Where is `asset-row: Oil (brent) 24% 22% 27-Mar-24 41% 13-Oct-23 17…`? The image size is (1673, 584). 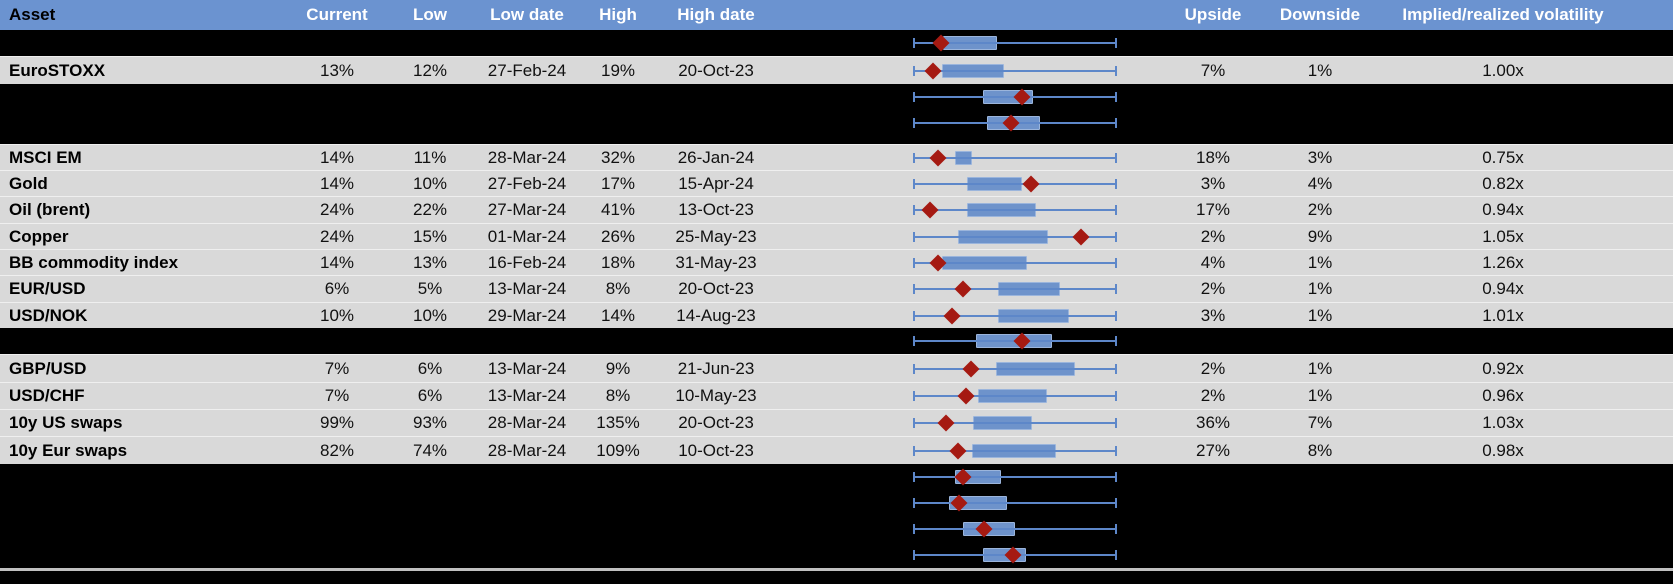
asset-row: Oil (brent) 24% 22% 27-Mar-24 41% 13-Oct-23 17… is located at coordinates (836, 209).